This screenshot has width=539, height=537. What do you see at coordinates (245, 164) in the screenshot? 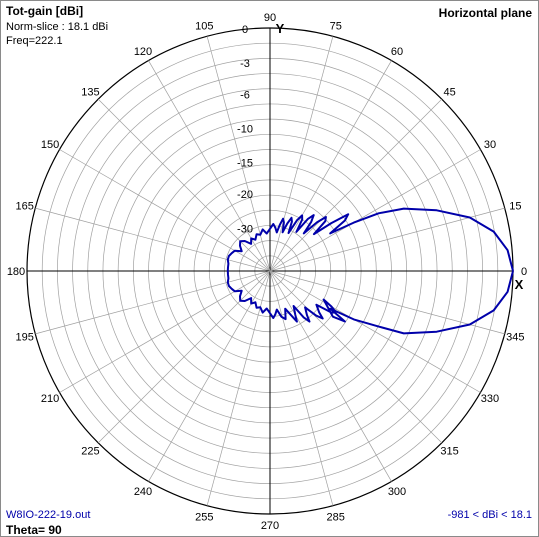
I see `radial-tick-label: -15` at bounding box center [245, 164].